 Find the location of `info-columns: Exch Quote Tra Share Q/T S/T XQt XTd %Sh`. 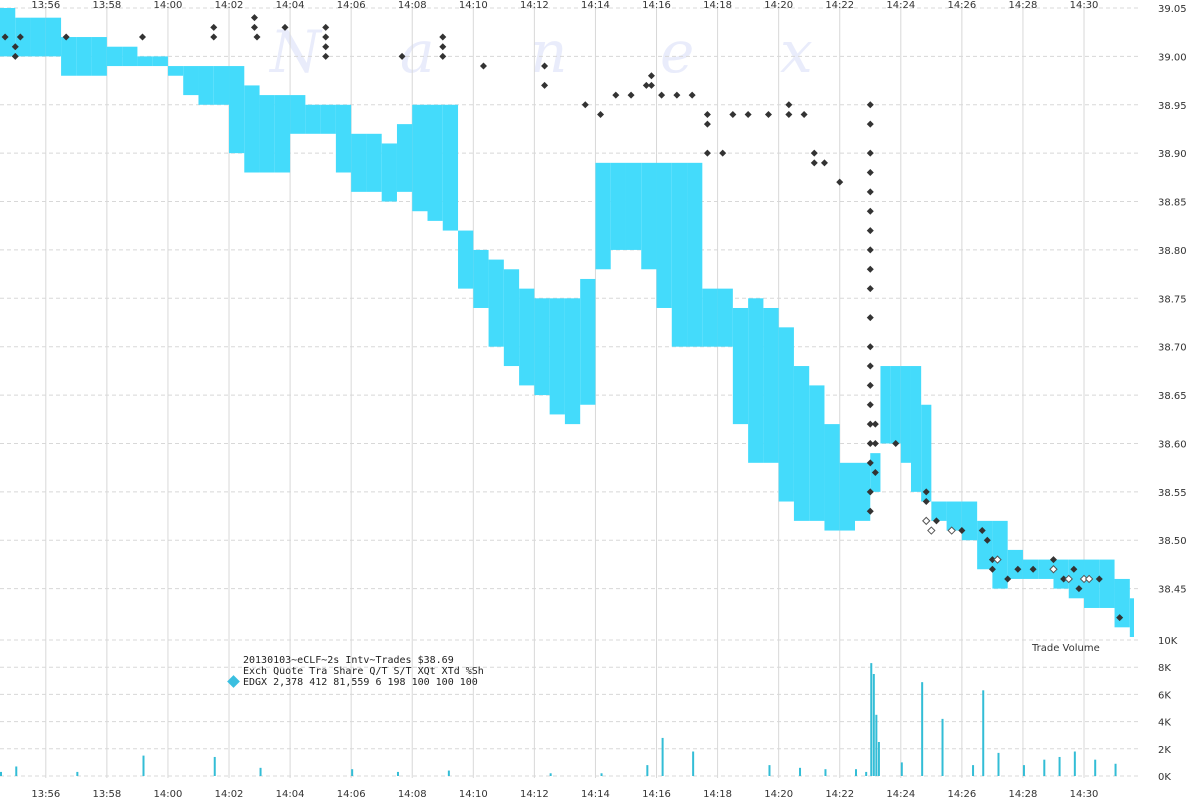

info-columns: Exch Quote Tra Share Q/T S/T XQt XTd %Sh is located at coordinates (363, 671).